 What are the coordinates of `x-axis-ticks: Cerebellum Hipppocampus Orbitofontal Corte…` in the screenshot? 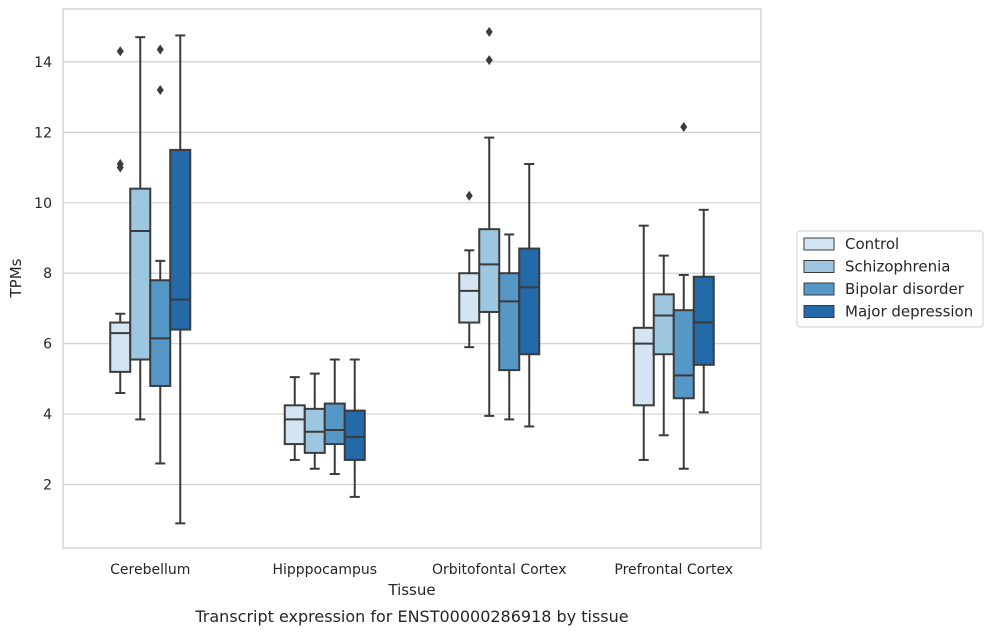 It's located at (421, 570).